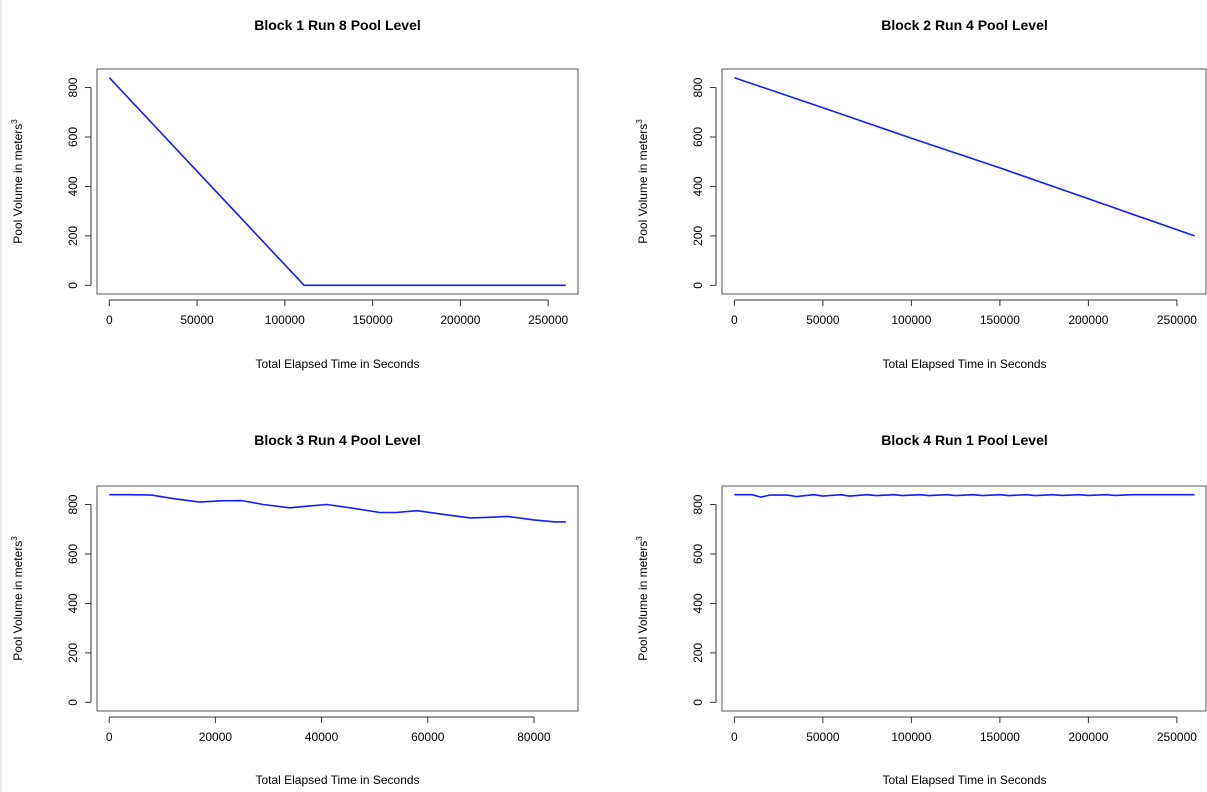 The image size is (1207, 792). Describe the element at coordinates (964, 25) in the screenshot. I see `chart-title: Block 2 Run 4 Pool Level` at that location.